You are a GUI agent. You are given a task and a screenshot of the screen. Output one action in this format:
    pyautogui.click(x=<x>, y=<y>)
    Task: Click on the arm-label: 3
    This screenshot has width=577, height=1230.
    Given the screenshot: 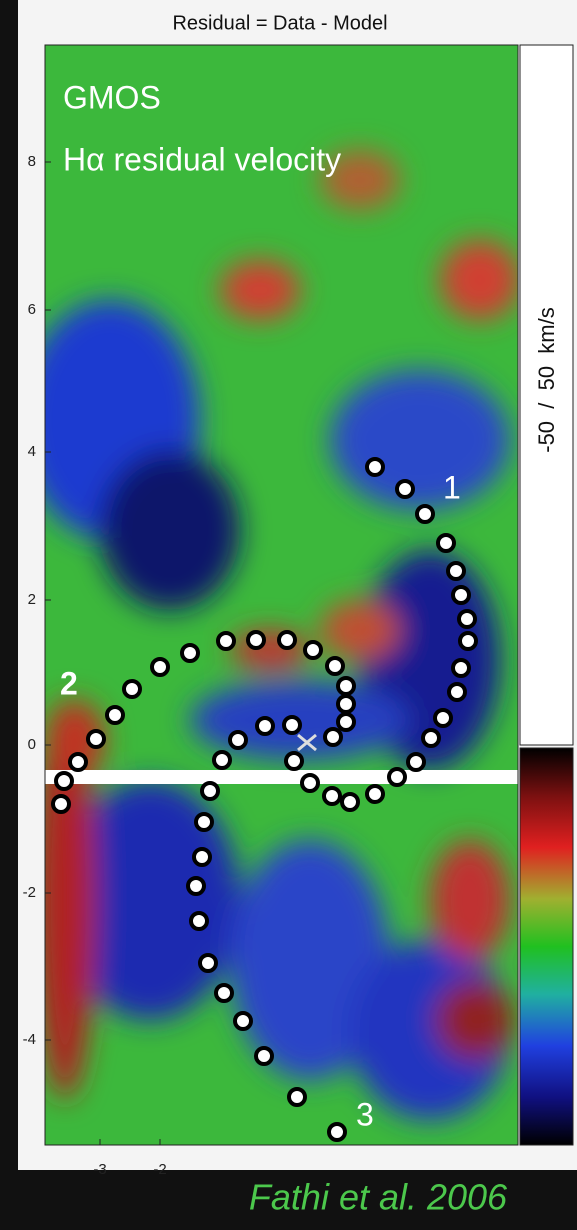 What is the action you would take?
    pyautogui.click(x=365, y=1114)
    